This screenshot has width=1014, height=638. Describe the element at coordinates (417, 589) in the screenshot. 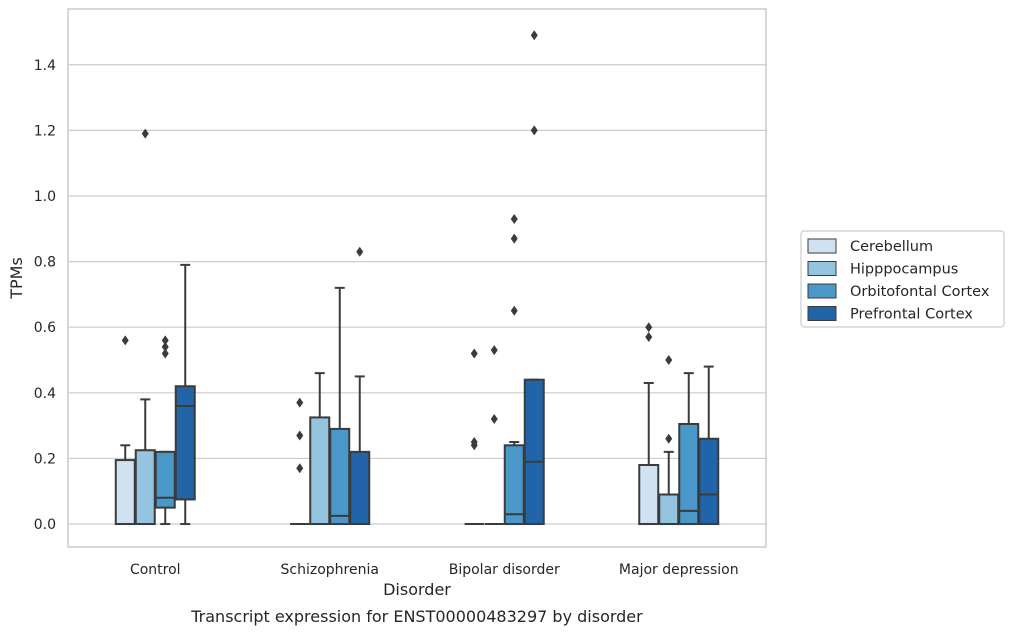

I see `x-axis-label: Disorder` at that location.